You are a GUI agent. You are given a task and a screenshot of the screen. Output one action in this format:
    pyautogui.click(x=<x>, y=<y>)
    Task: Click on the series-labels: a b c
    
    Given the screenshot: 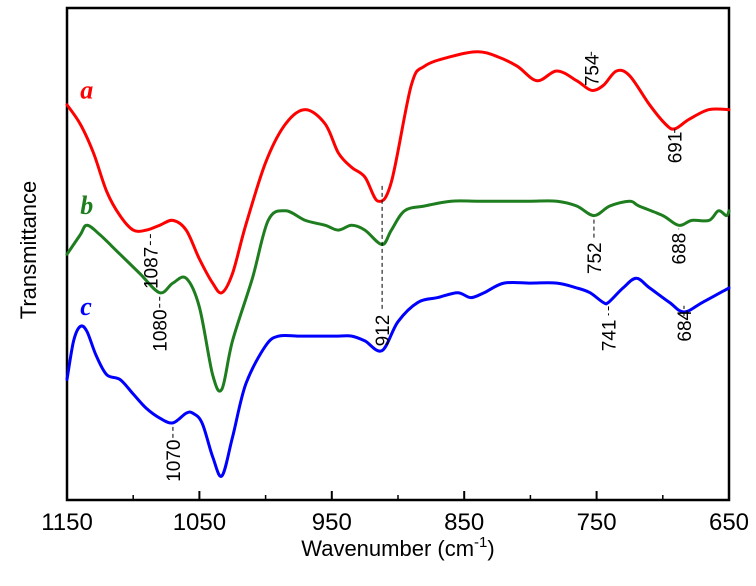 What is the action you would take?
    pyautogui.click(x=86, y=198)
    